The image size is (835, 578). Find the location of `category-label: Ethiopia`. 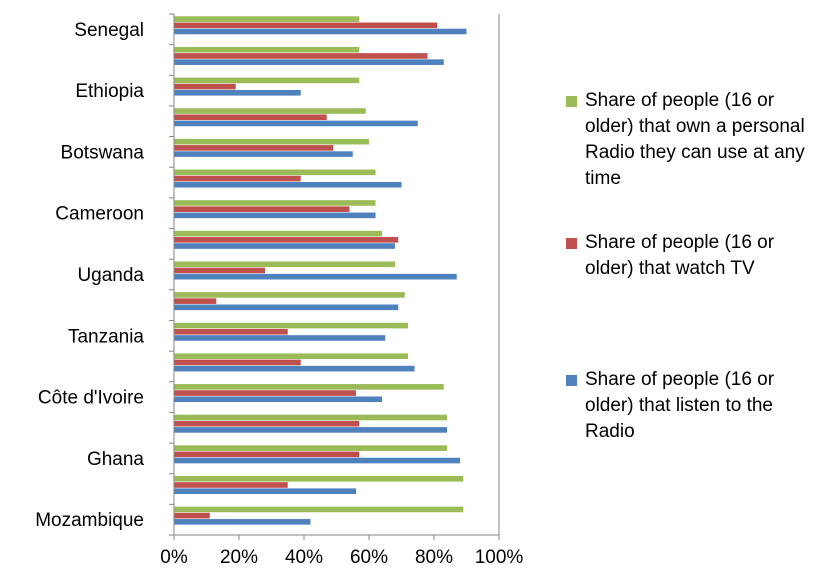

category-label: Ethiopia is located at coordinates (109, 91).